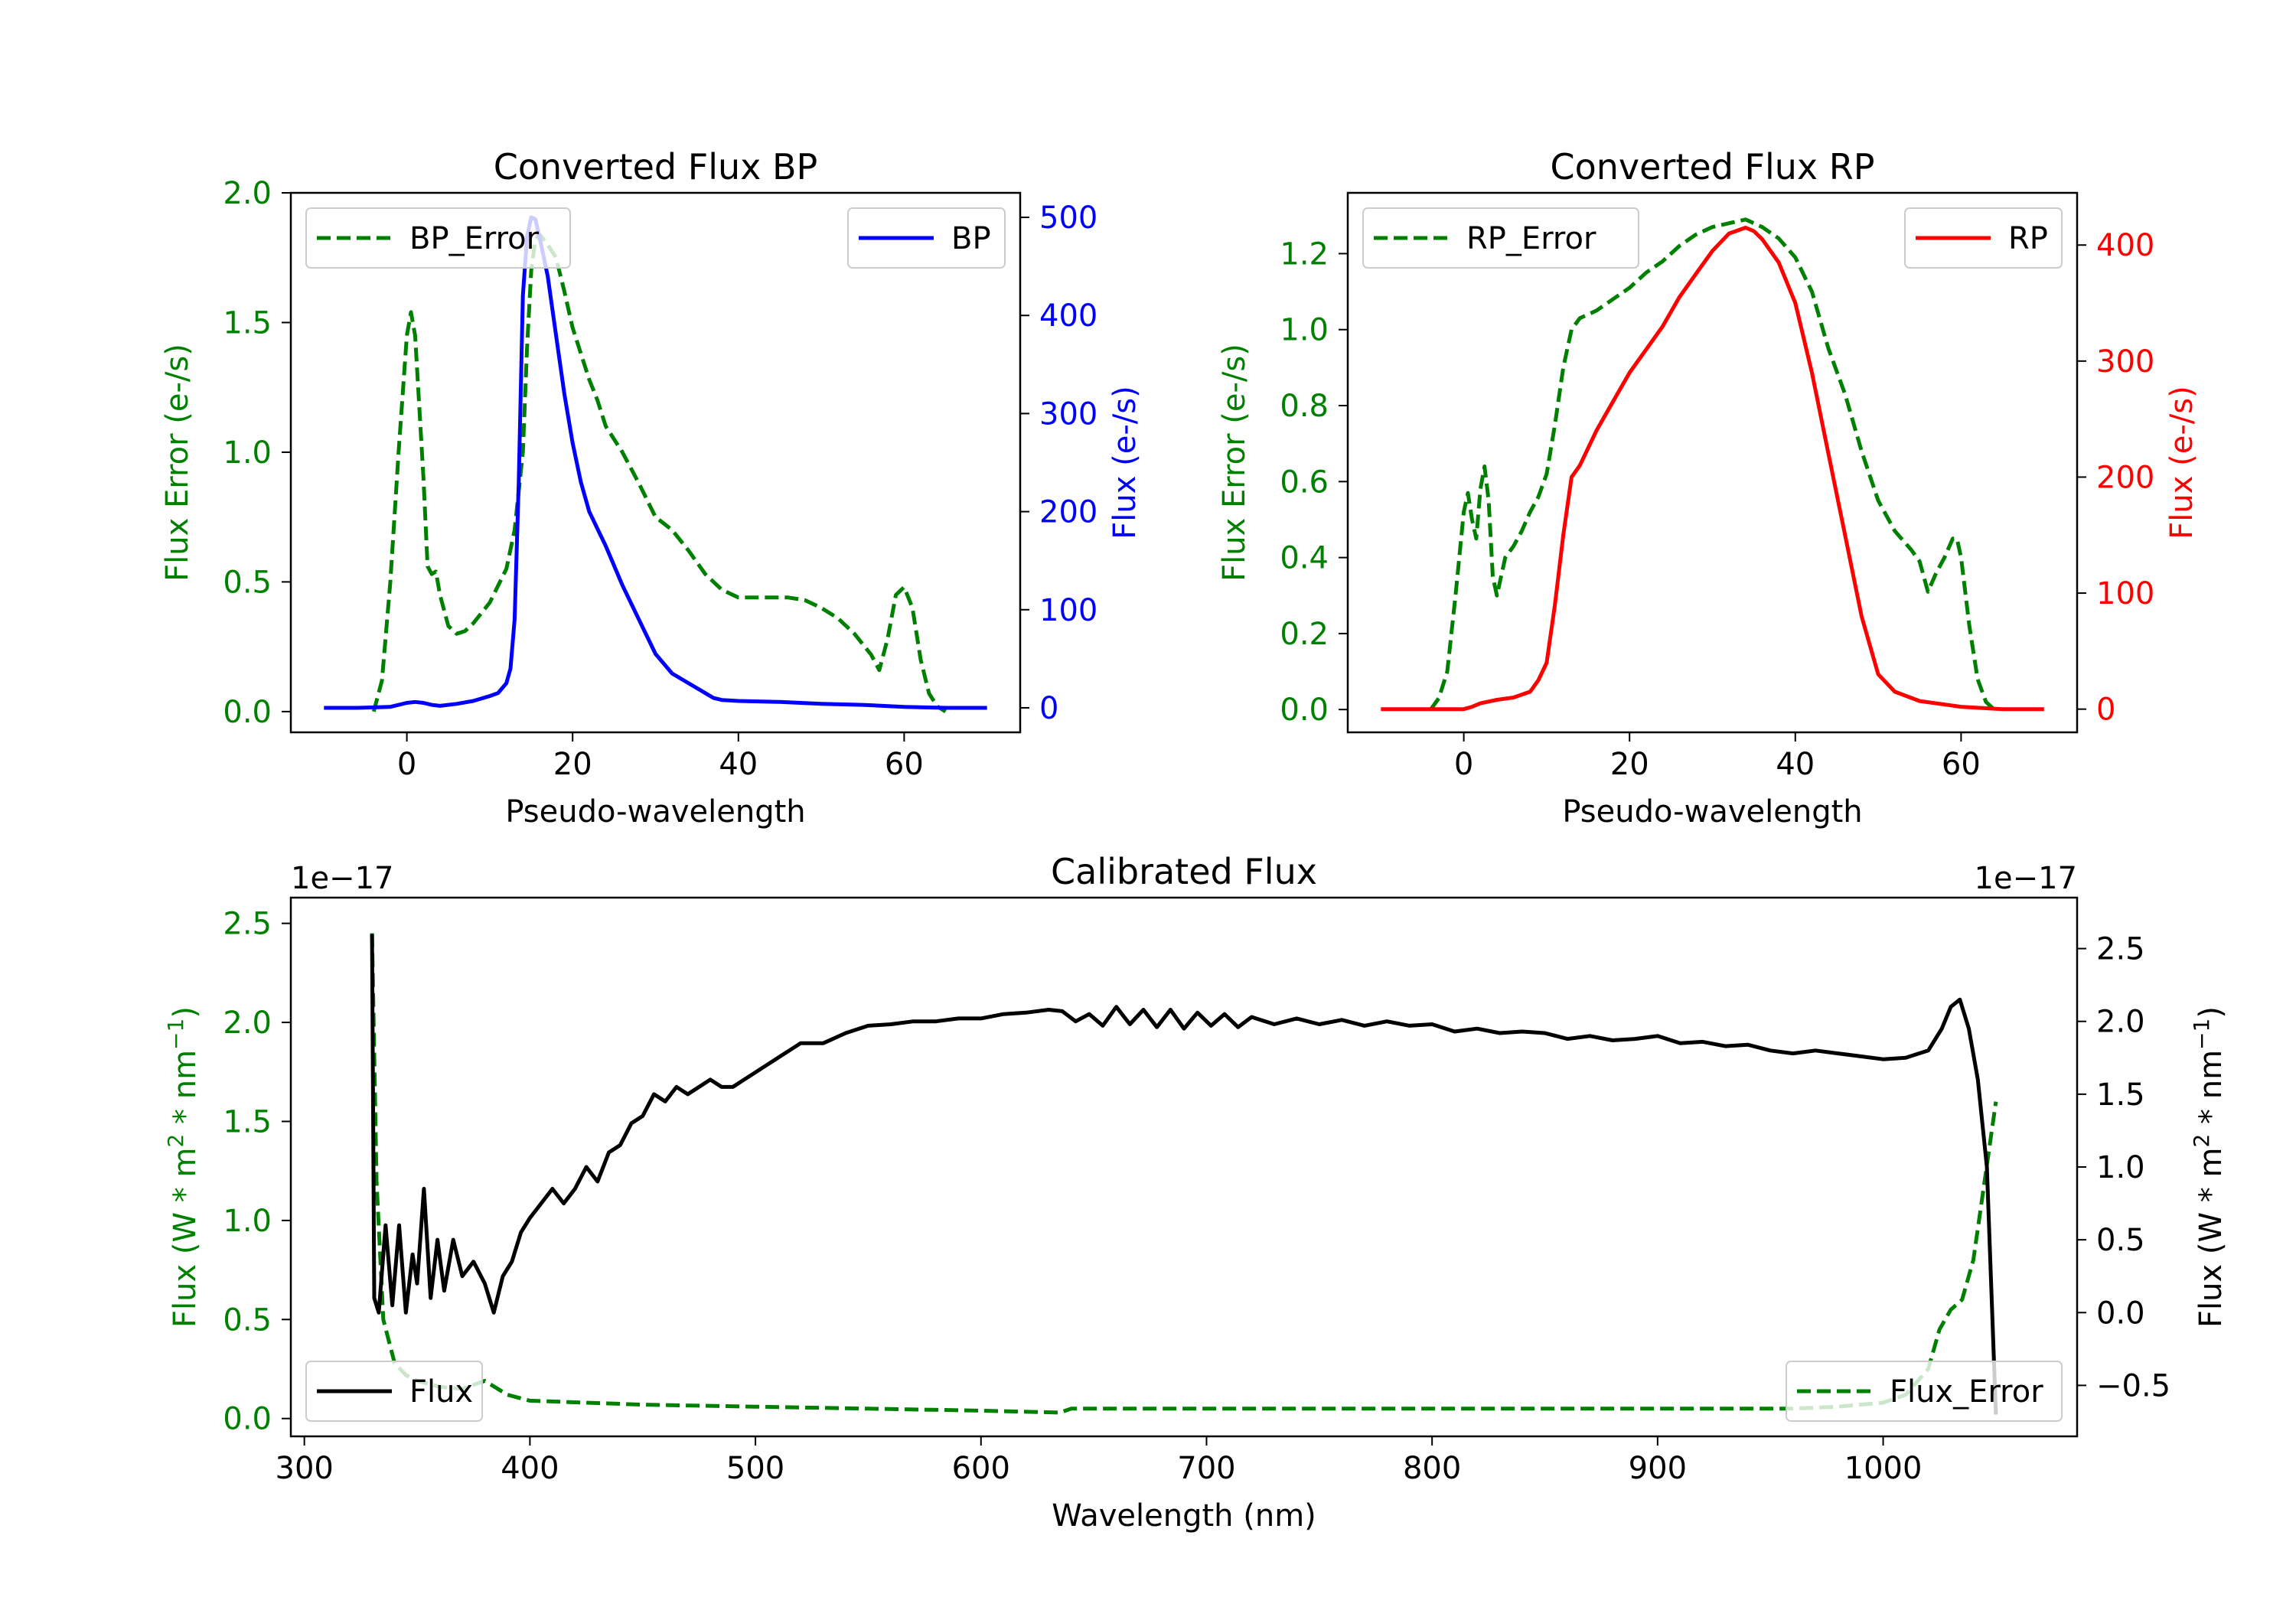 This screenshot has width=2296, height=1607. Describe the element at coordinates (1795, 764) in the screenshot. I see `rp-x-tick-label: 40` at that location.